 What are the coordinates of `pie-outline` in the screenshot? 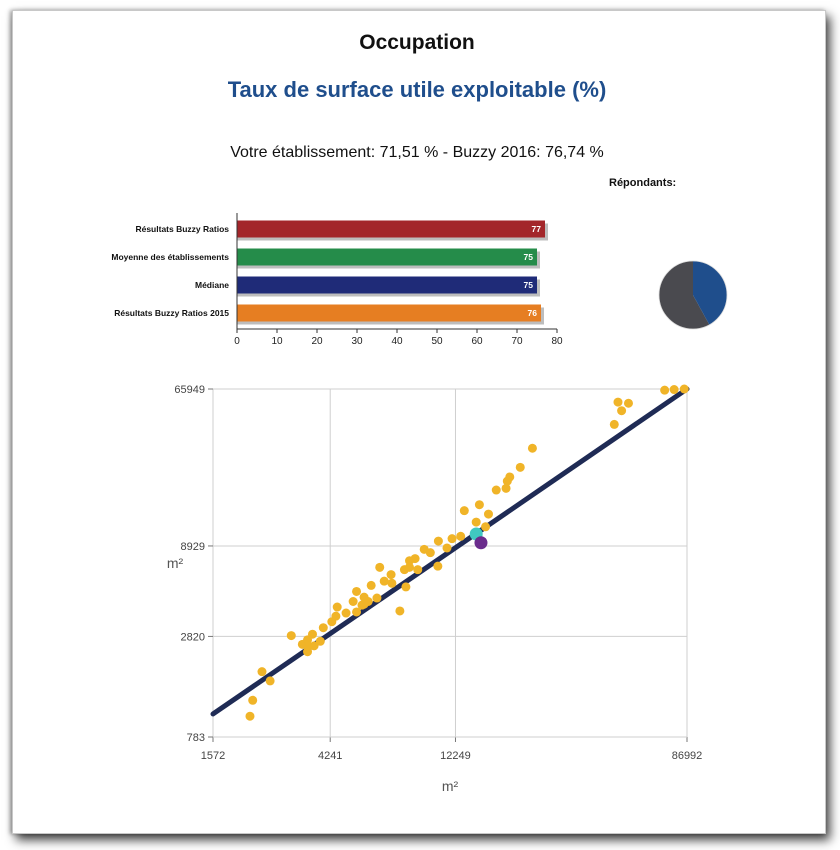 It's located at (693, 295).